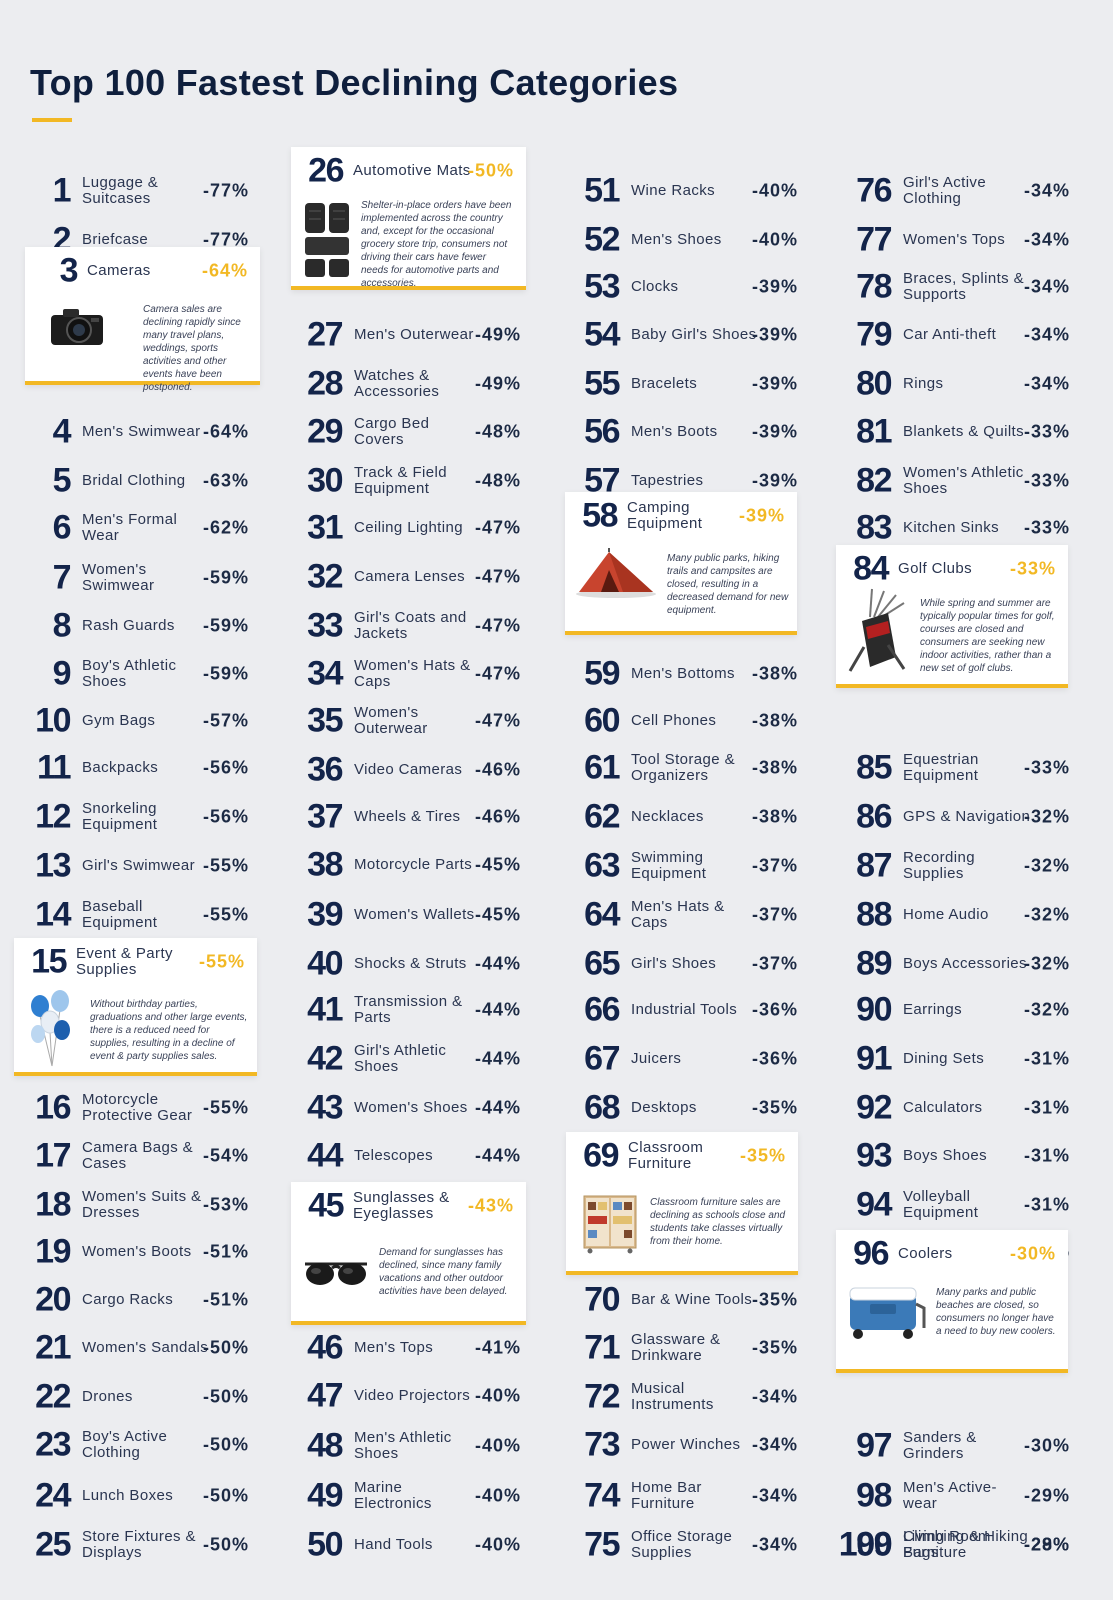  What do you see at coordinates (963, 480) in the screenshot?
I see `category-name: Women's Athletic Shoes` at bounding box center [963, 480].